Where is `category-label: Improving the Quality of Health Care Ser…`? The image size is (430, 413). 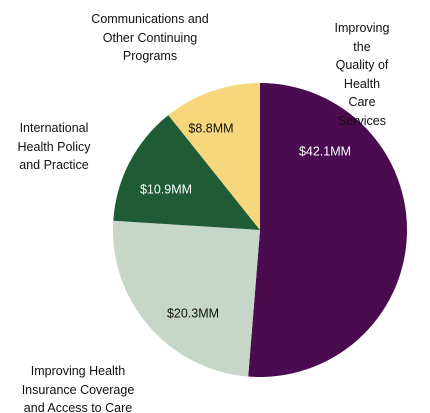
category-label: Improving the Quality of Health Care Ser… is located at coordinates (362, 74).